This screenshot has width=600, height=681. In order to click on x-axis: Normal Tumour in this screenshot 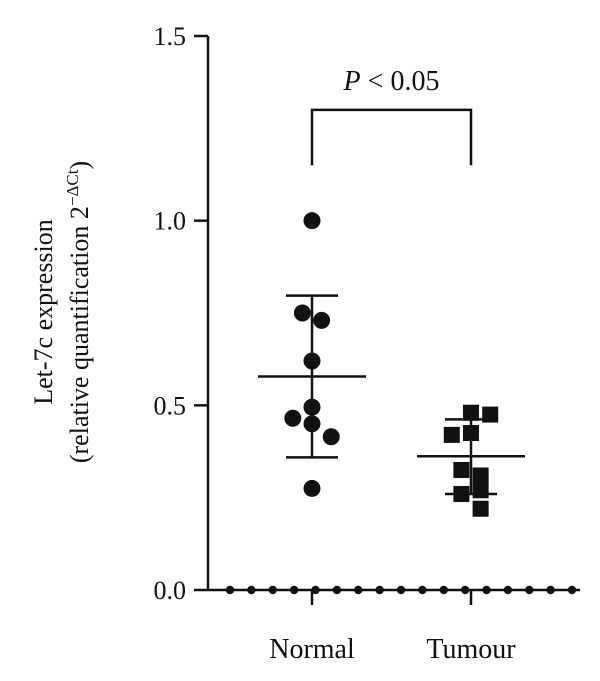, I will do `click(394, 625)`.